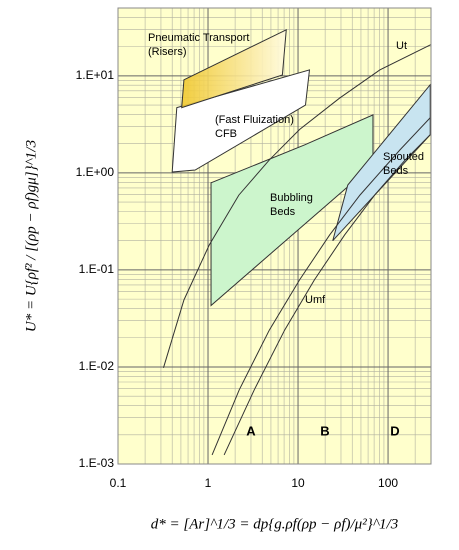 Image resolution: width=459 pixels, height=550 pixels. Describe the element at coordinates (298, 483) in the screenshot. I see `x-tick-label: 10` at that location.